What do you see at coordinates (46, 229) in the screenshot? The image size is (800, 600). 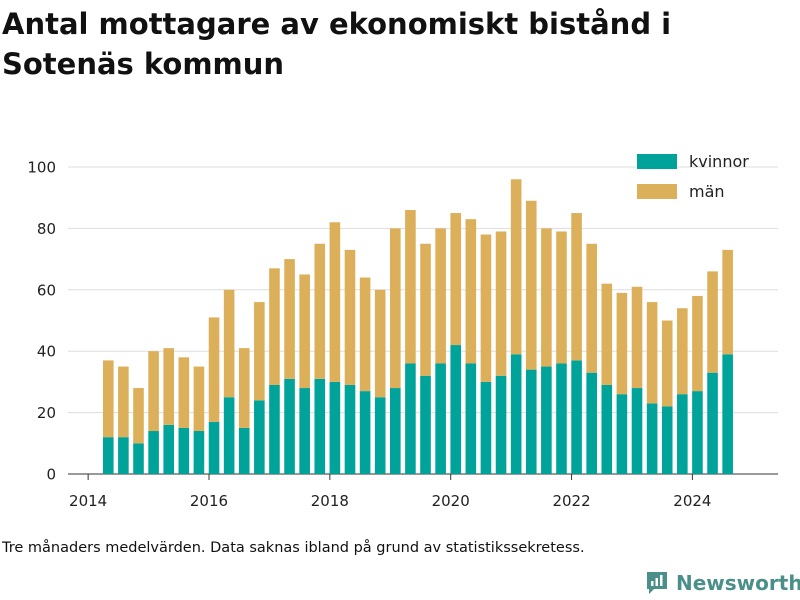 I see `y-tick-label: 80` at bounding box center [46, 229].